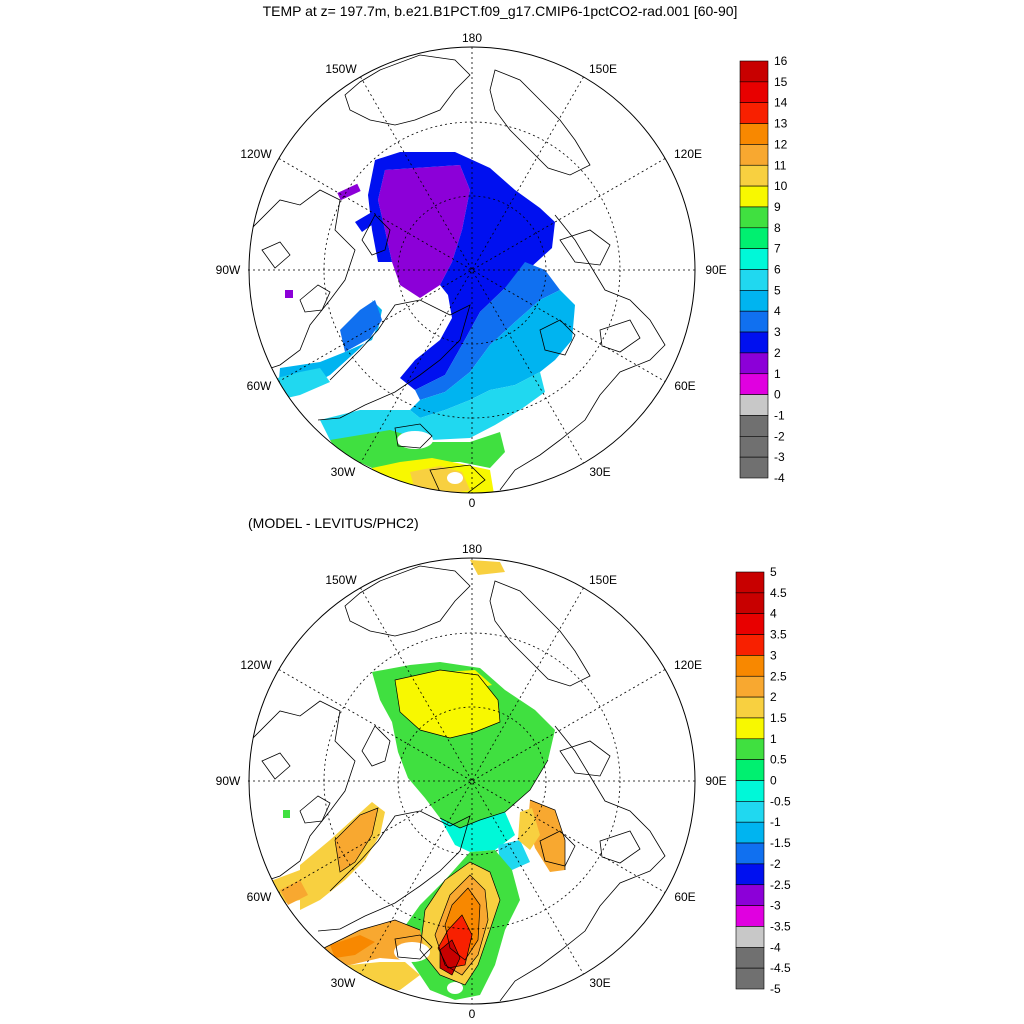 Image resolution: width=1024 pixels, height=1024 pixels. What do you see at coordinates (777, 249) in the screenshot?
I see `colorbar-tick-label: 7` at bounding box center [777, 249].